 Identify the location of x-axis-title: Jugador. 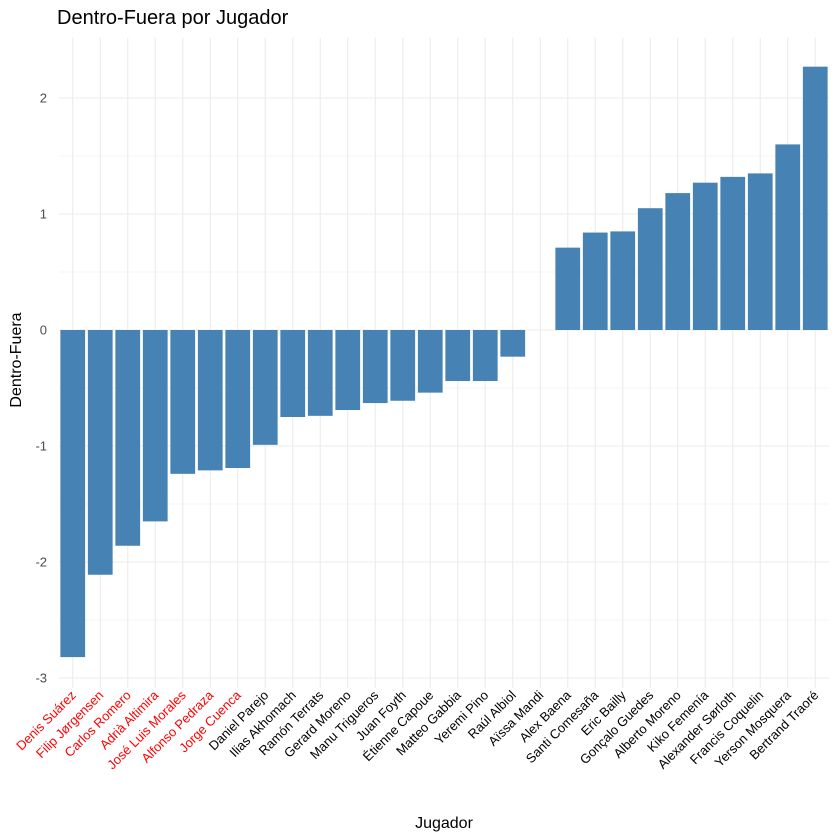
(444, 823).